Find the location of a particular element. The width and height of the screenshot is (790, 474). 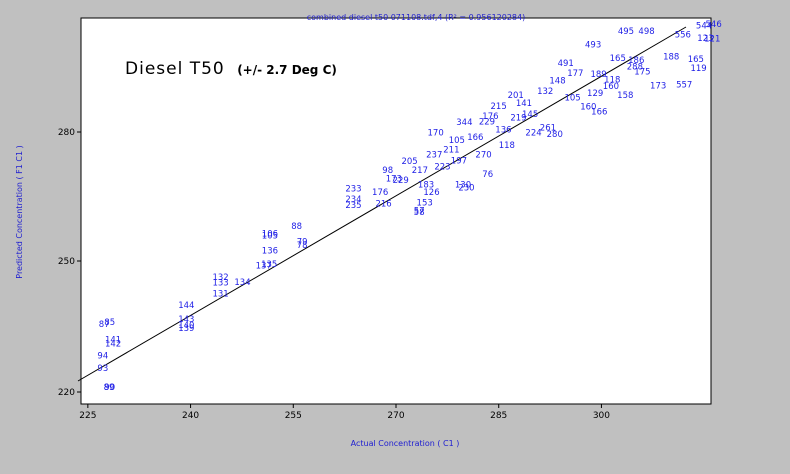

data-point-label: 130 is located at coordinates (463, 186).